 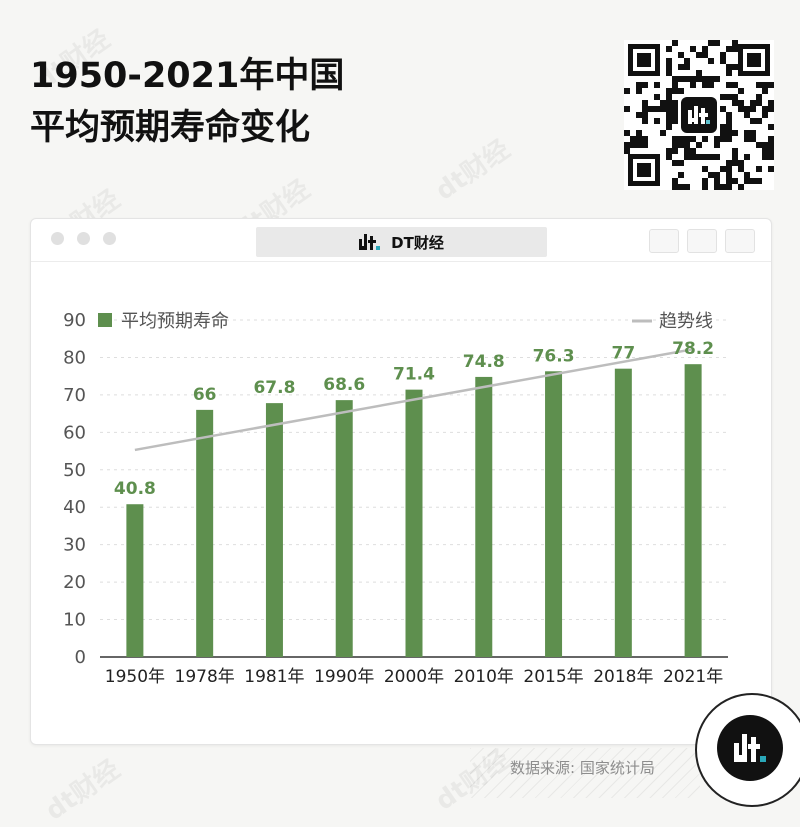 I want to click on y-tick-label: 30, so click(x=74, y=545).